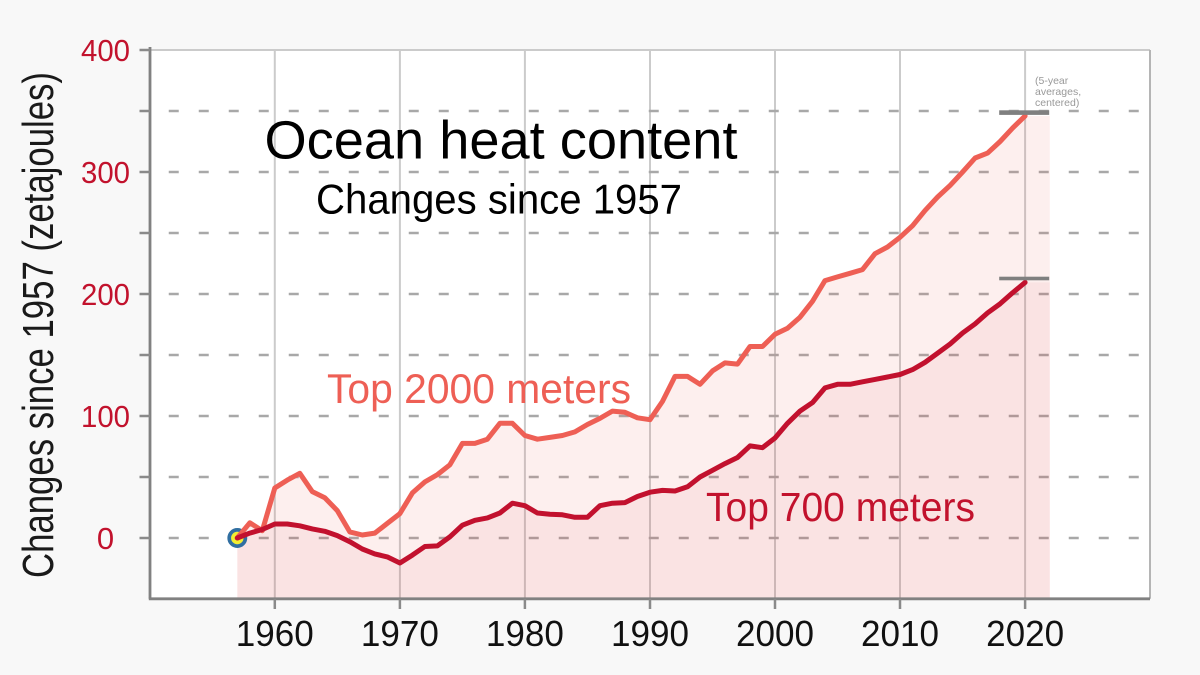 The height and width of the screenshot is (675, 1200). Describe the element at coordinates (650, 633) in the screenshot. I see `svg-text: 1990` at that location.